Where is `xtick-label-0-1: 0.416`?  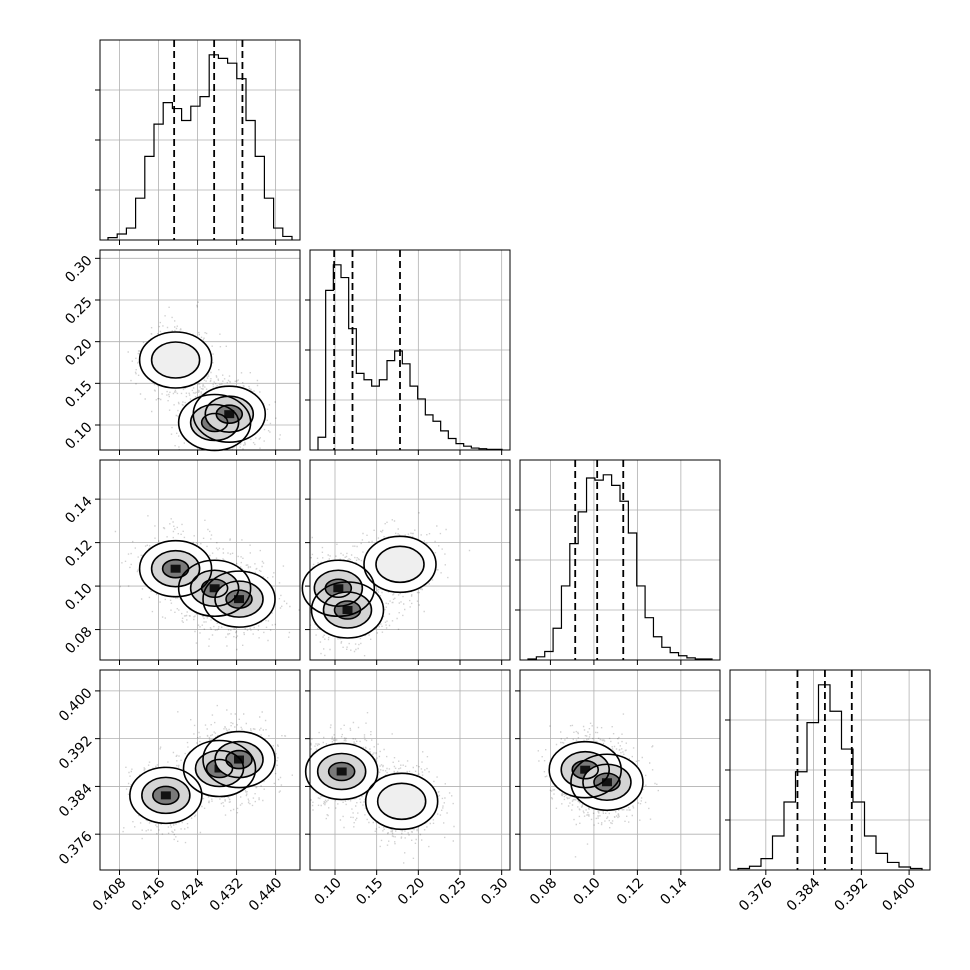 xtick-label-0-1: 0.416 is located at coordinates (149, 895).